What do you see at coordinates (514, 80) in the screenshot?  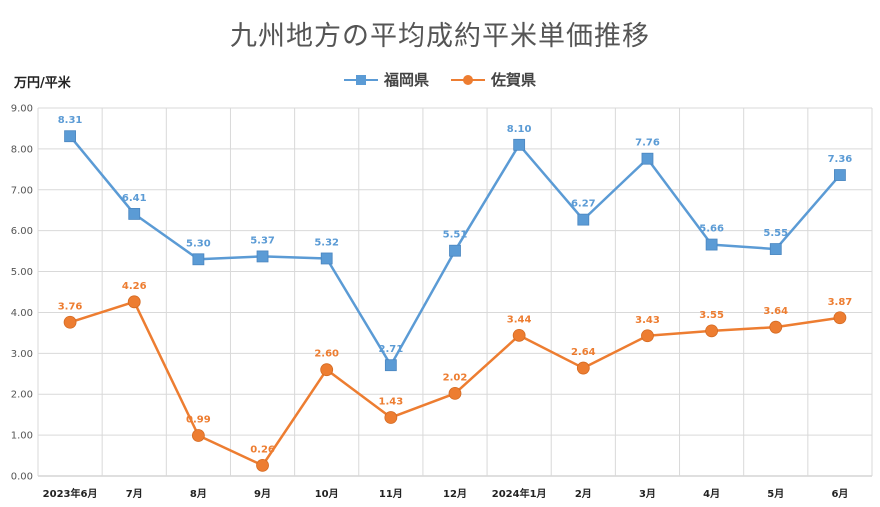 I see `legend-label-saga: 佐賀県` at bounding box center [514, 80].